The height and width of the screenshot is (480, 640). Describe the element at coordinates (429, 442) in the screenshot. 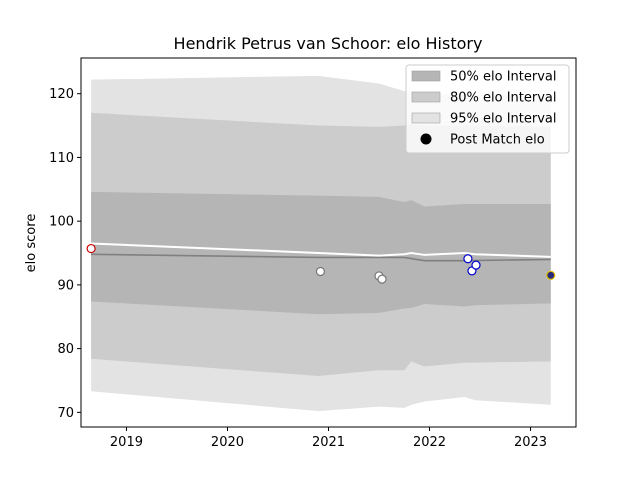

I see `x-tick-label: 2022` at that location.